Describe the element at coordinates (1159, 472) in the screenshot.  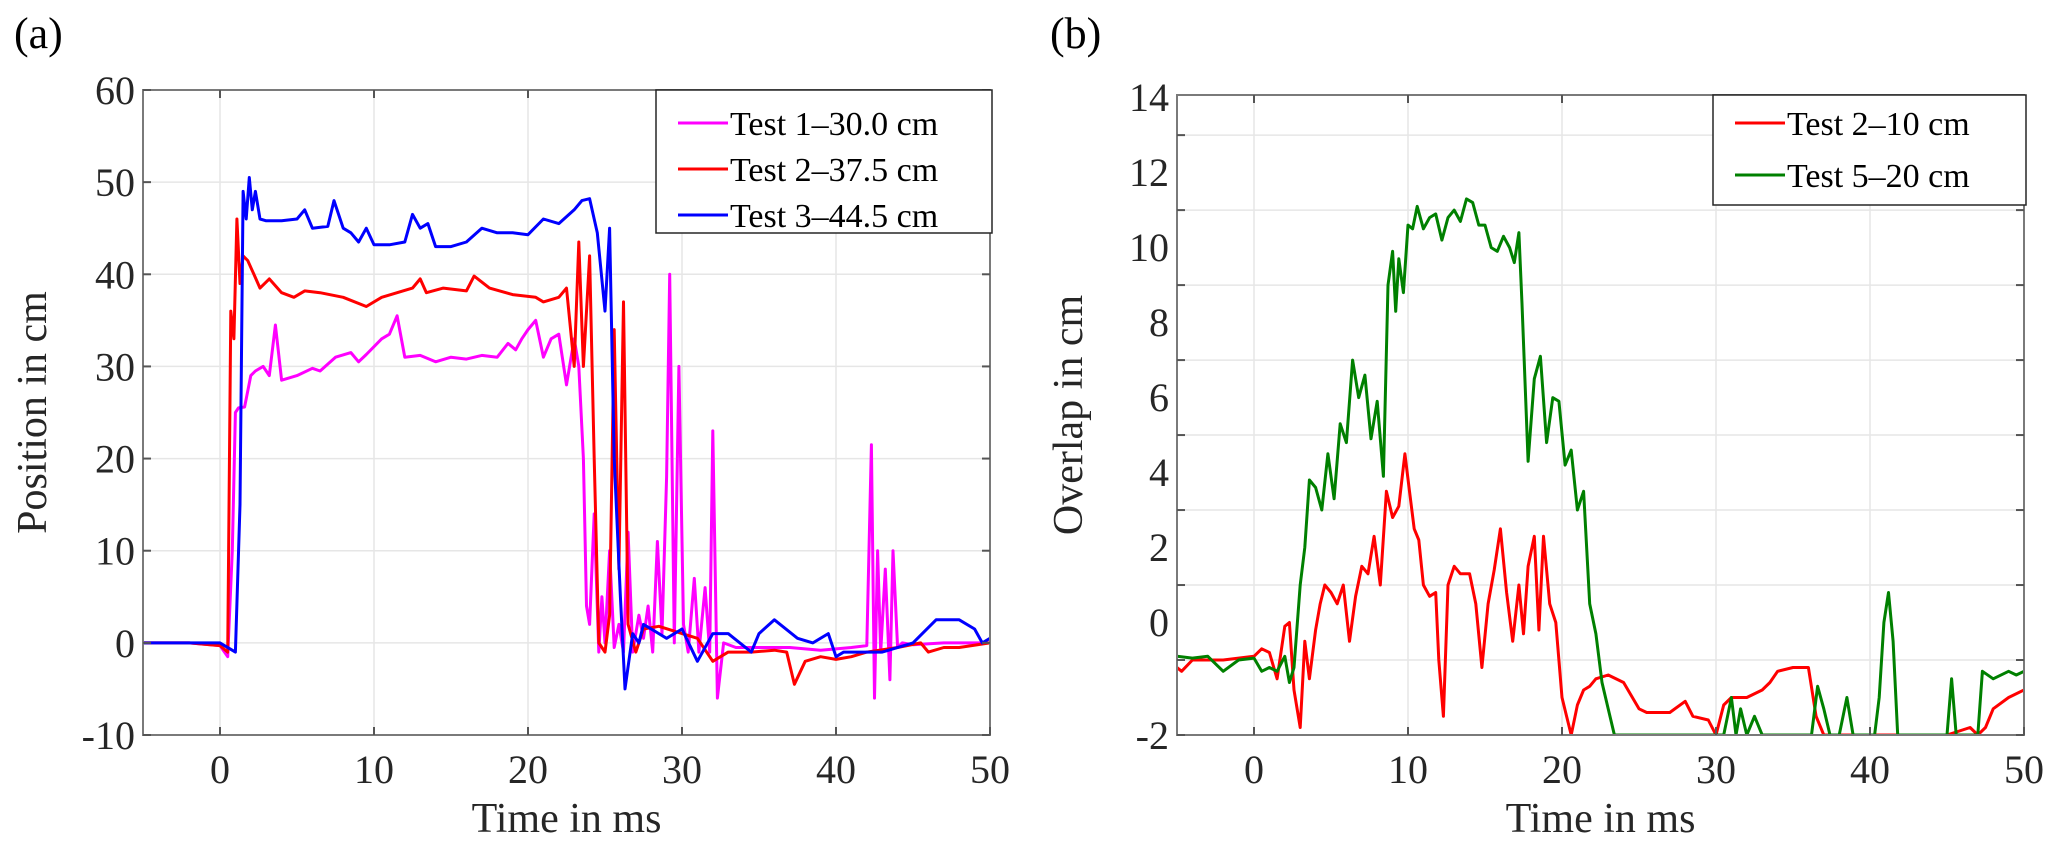
I see `y-tick-label: 4` at that location.